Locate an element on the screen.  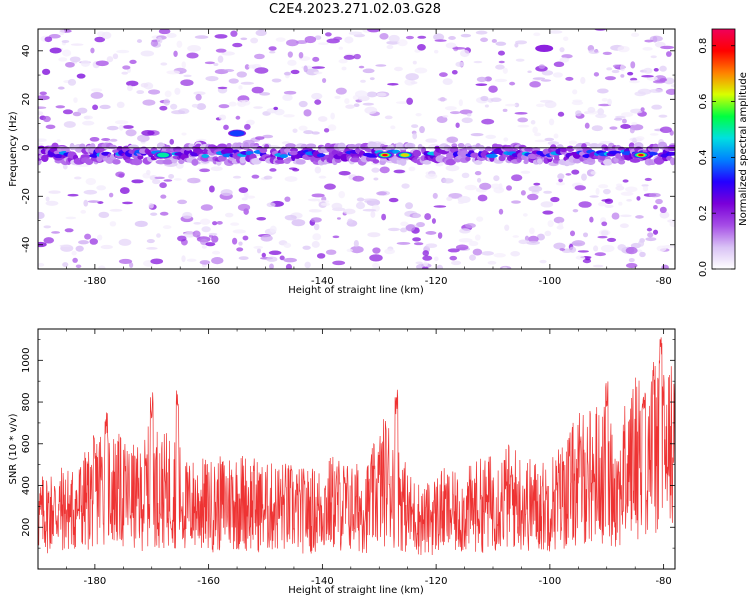
spectrogram-x-tick-label: -100 is located at coordinates (550, 281).